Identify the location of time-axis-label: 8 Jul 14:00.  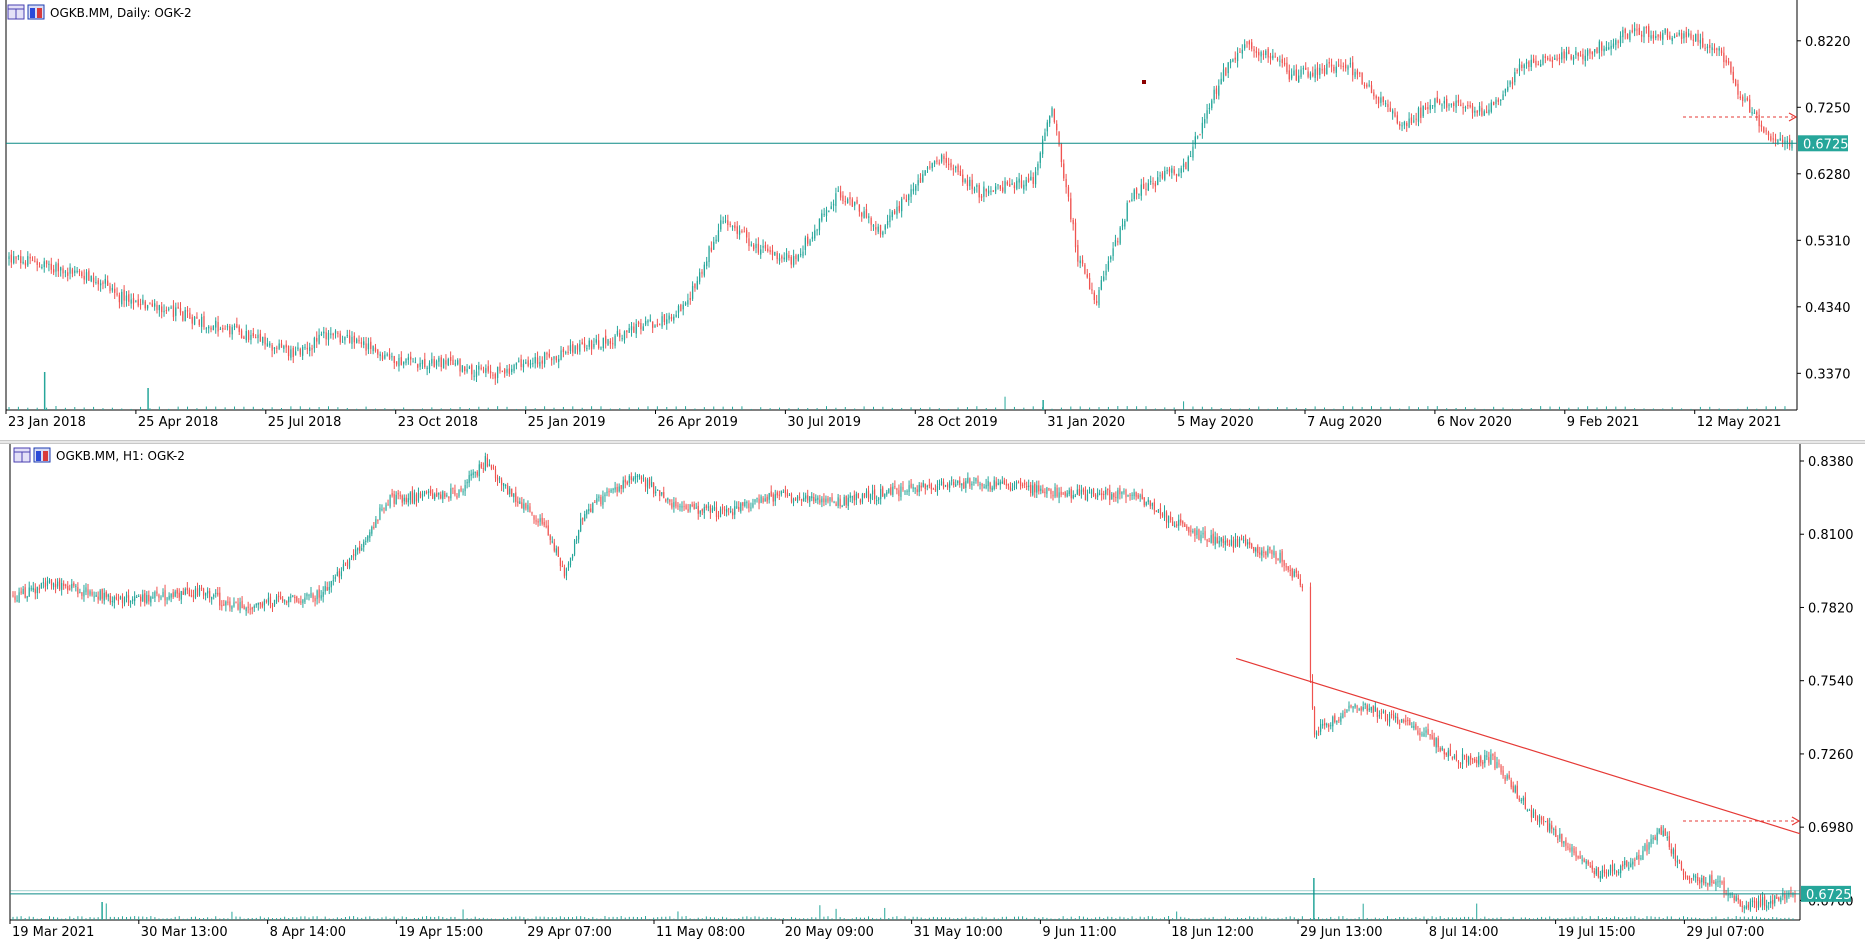
(1464, 932).